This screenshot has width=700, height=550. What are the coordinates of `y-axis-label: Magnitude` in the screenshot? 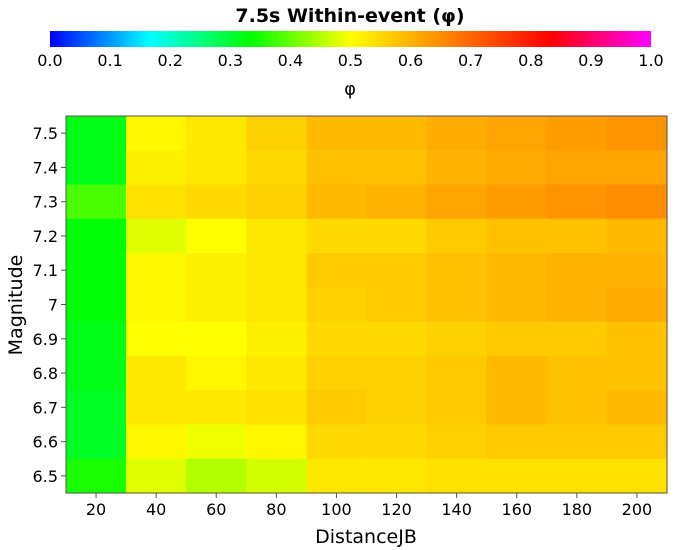 It's located at (16, 305).